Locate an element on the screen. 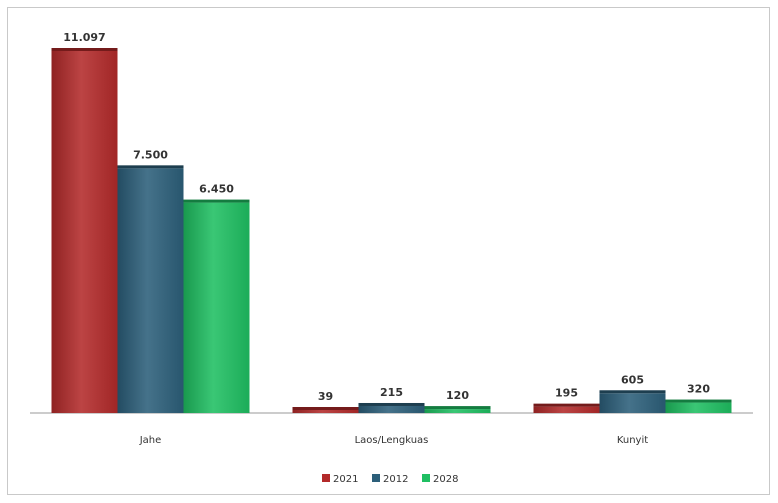  data-label: 215 is located at coordinates (391, 392).